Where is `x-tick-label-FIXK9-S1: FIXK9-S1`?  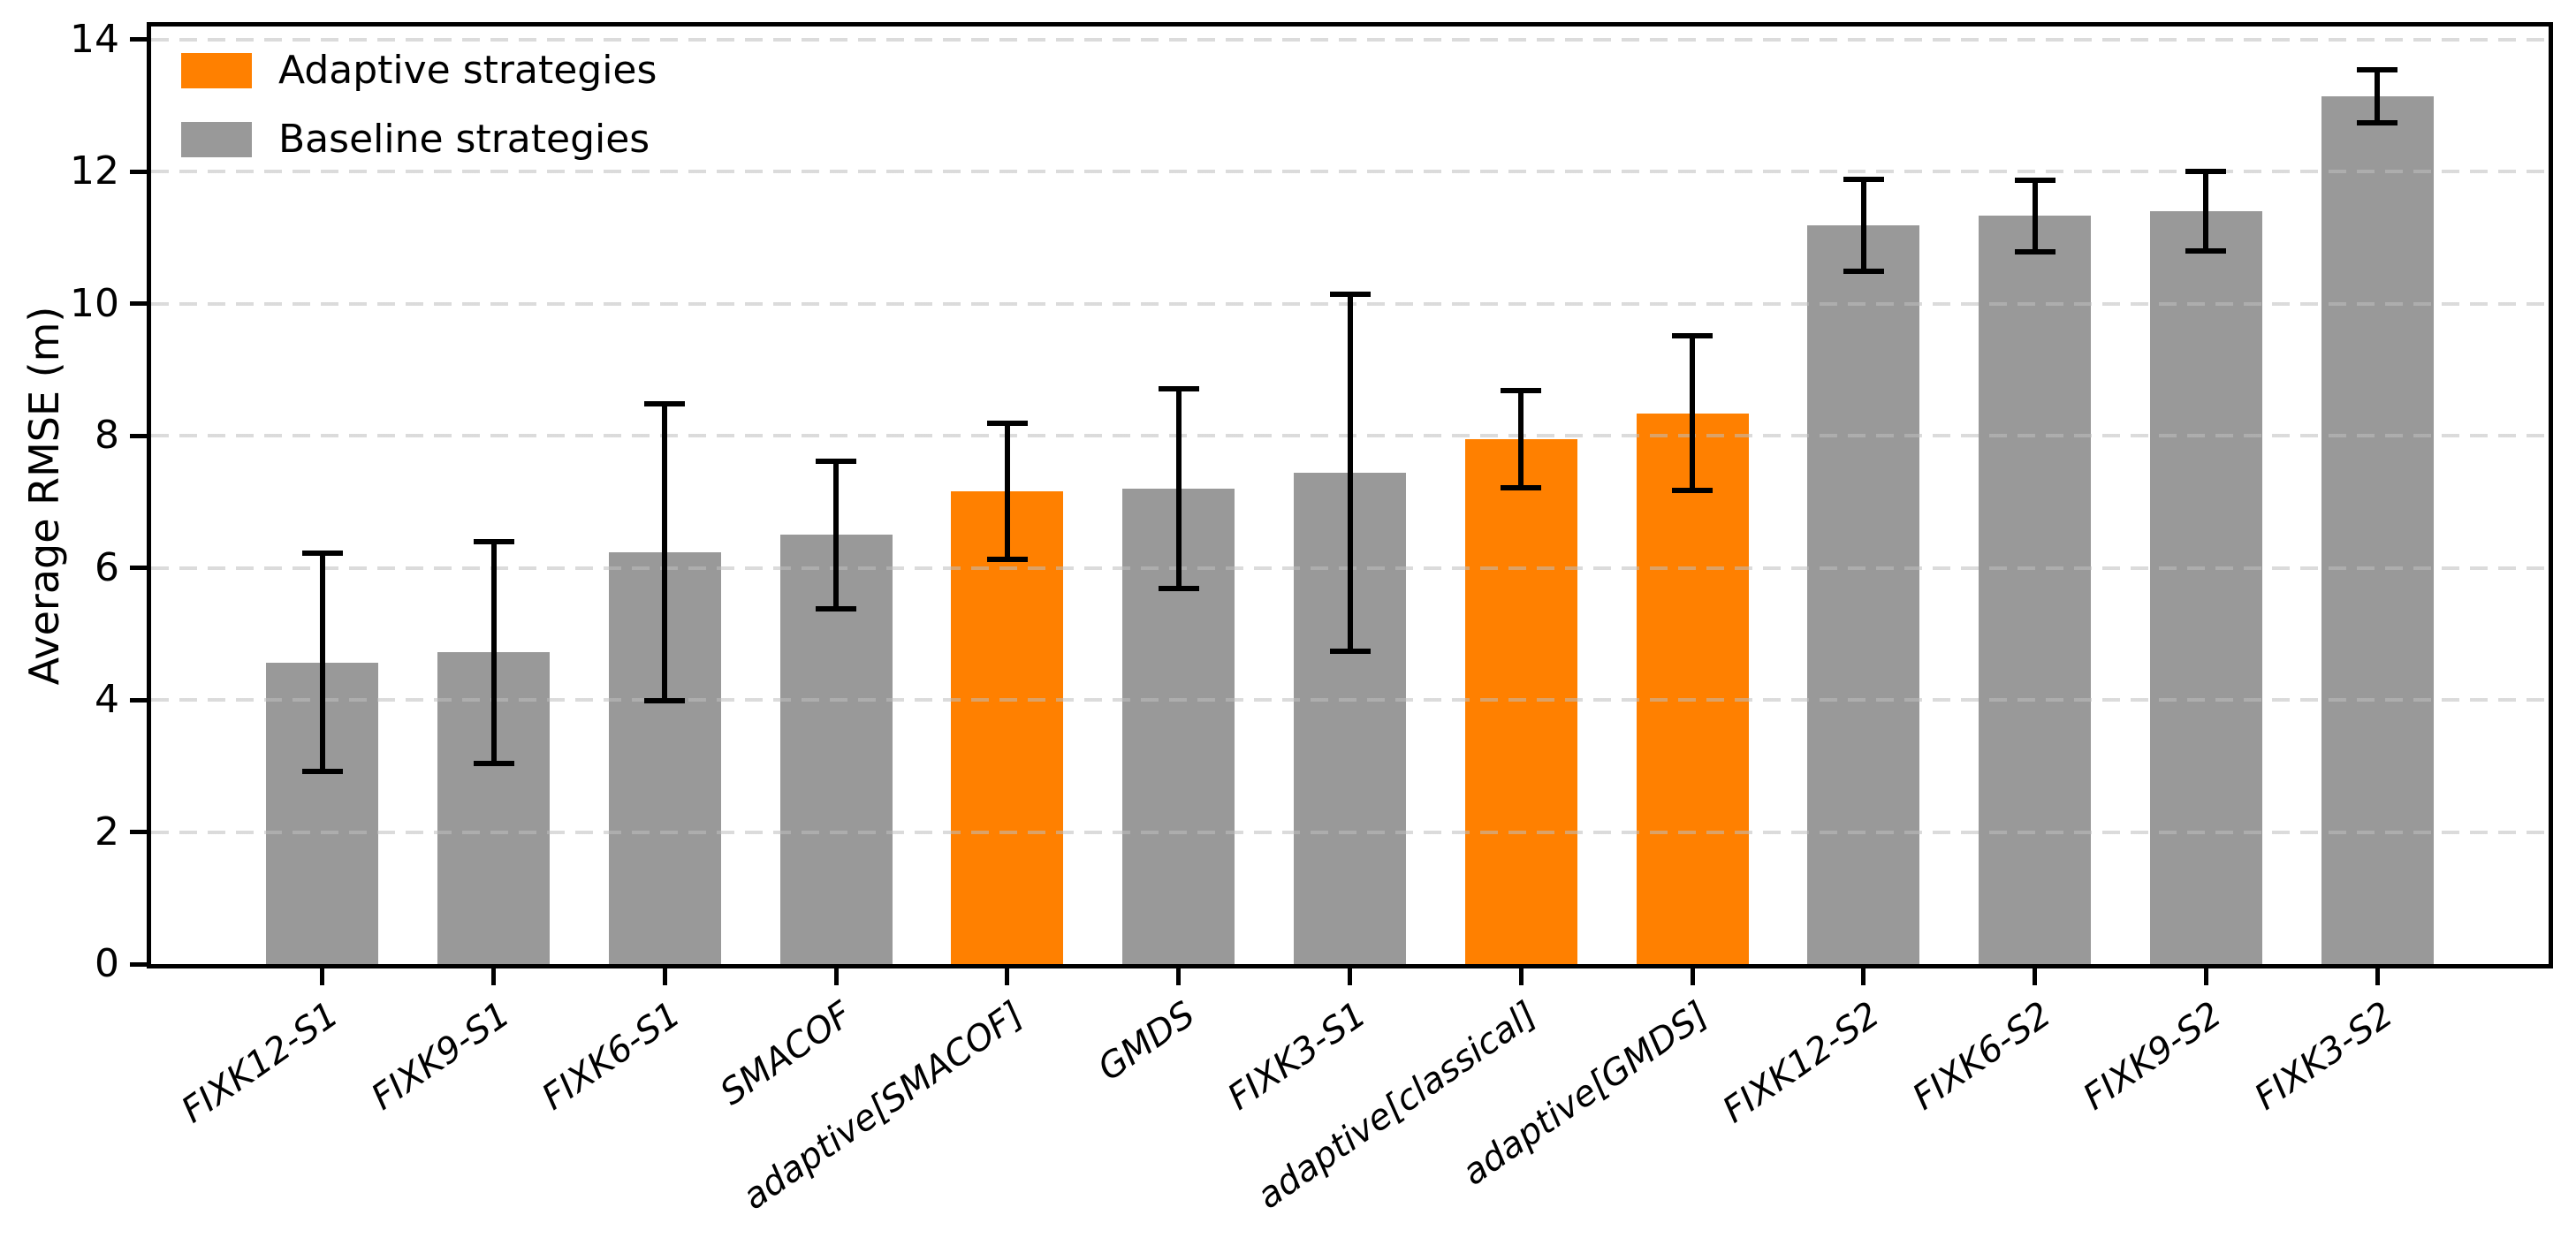 x-tick-label-FIXK9-S1: FIXK9-S1 is located at coordinates (440, 1057).